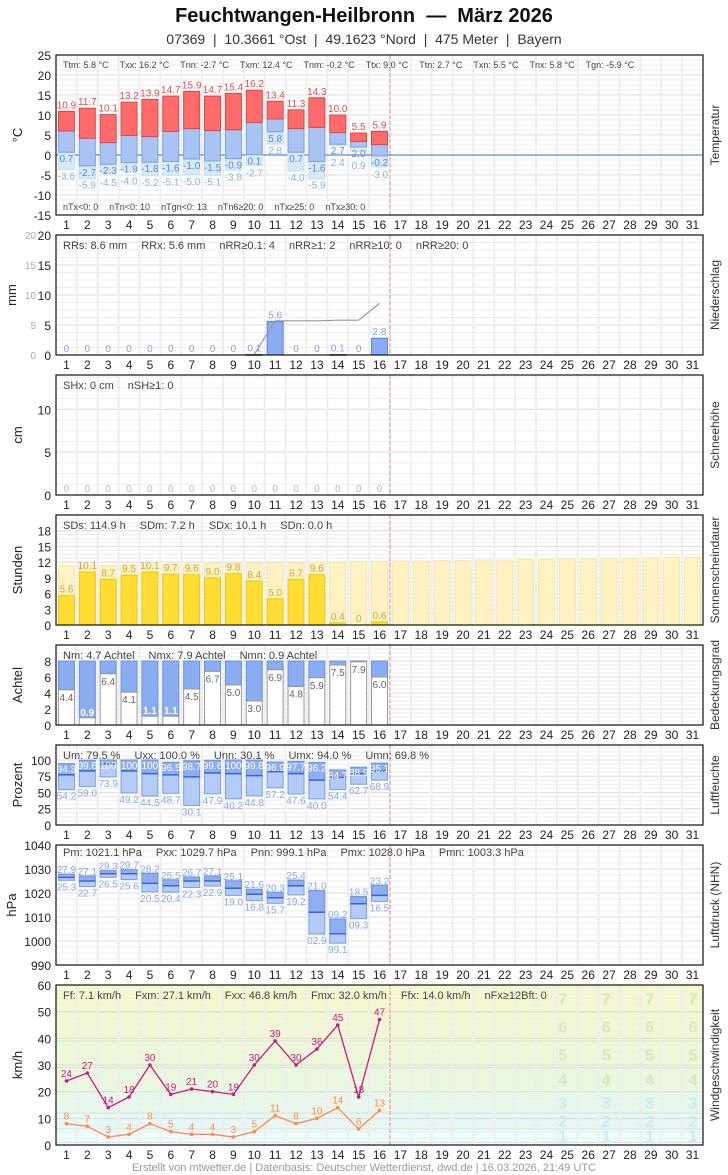 The height and width of the screenshot is (1175, 728). I want to click on stat-text: Nmn: 0.9 Achtel, so click(279, 656).